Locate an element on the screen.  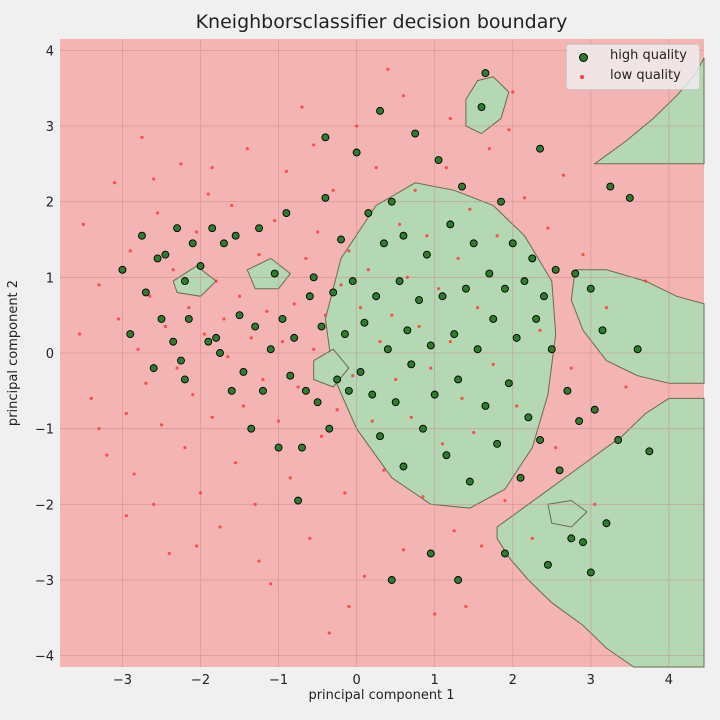
y-tick-label: 0 is located at coordinates (50, 354).